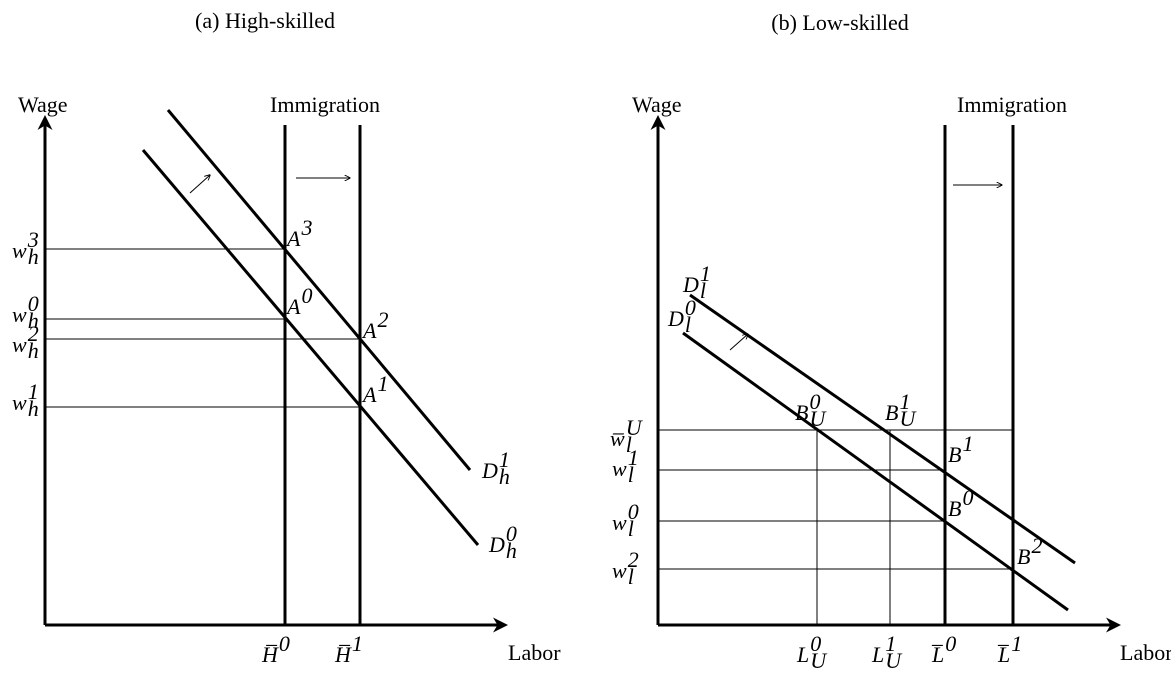  Describe the element at coordinates (617, 438) in the screenshot. I see `wage-label: w̅` at that location.